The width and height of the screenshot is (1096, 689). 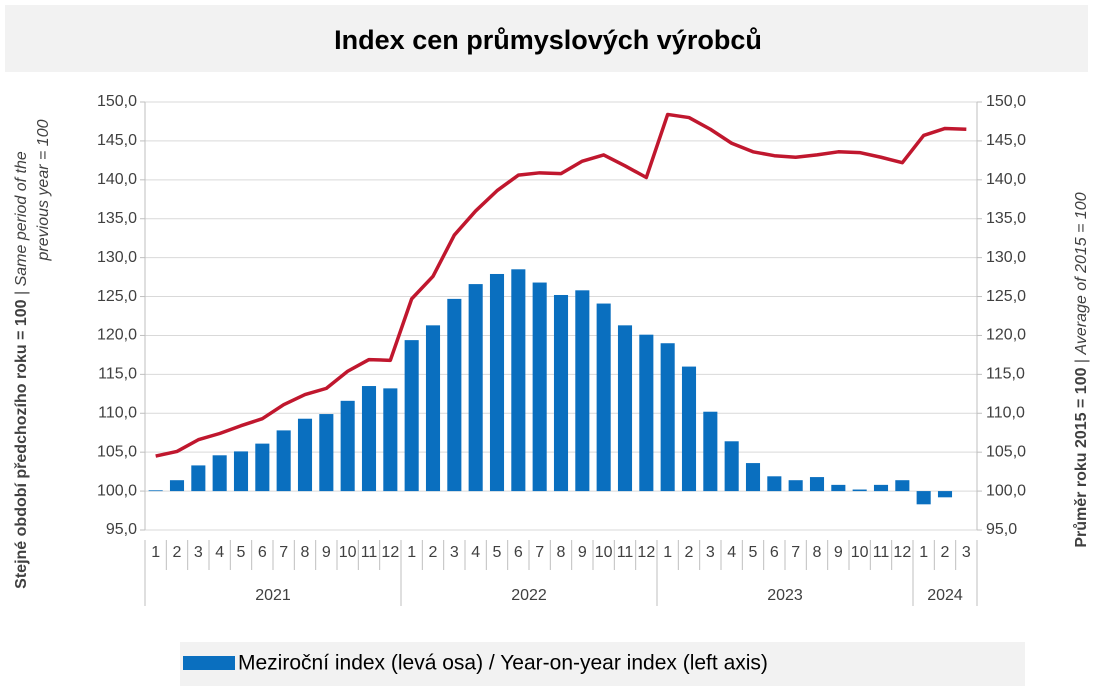 What do you see at coordinates (117, 490) in the screenshot?
I see `y-tick-label: 100,0` at bounding box center [117, 490].